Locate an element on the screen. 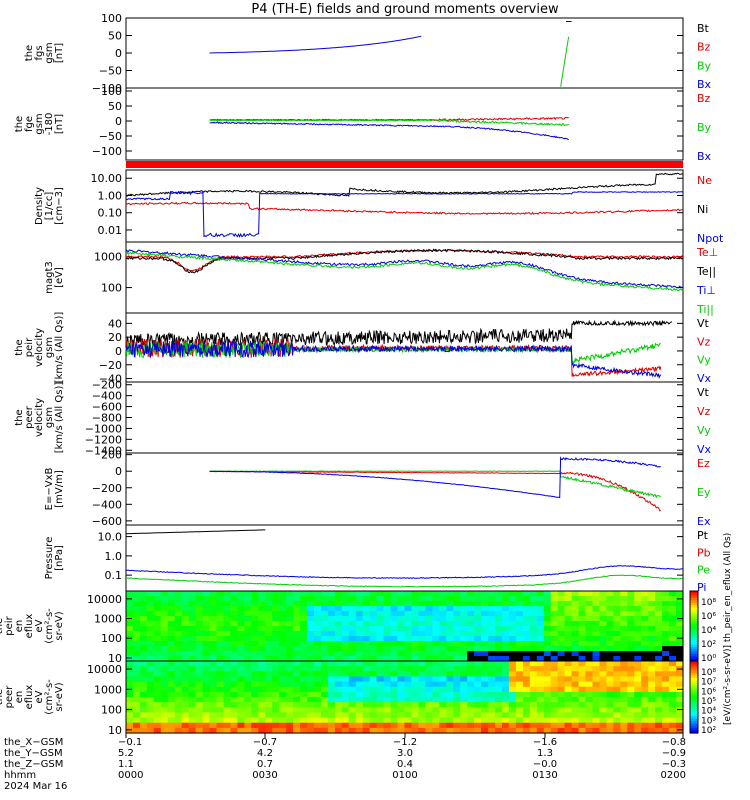 This screenshot has height=800, width=750. y-axis-label-line: [cm−3] is located at coordinates (59, 206).